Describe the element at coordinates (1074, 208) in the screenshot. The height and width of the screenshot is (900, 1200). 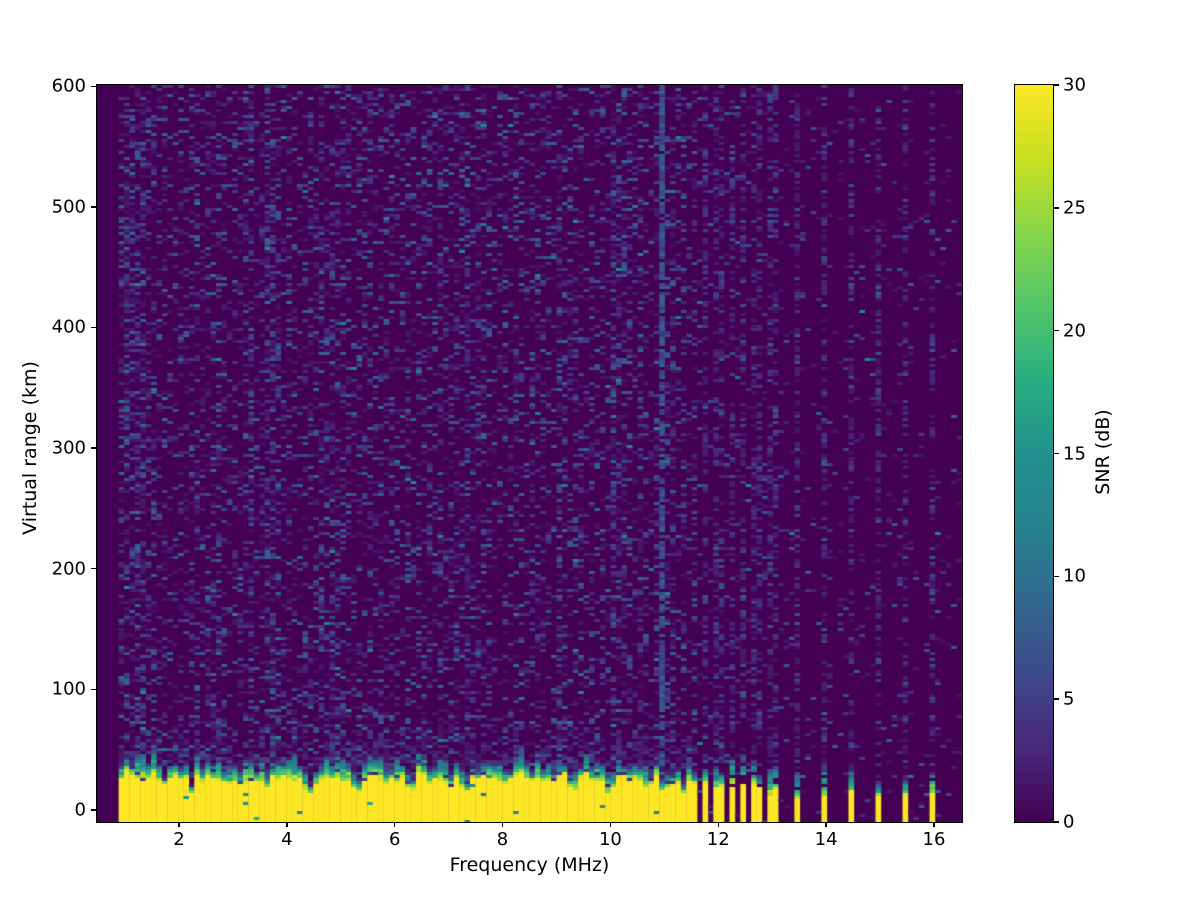
I see `colorbar-tick-label: 25` at that location.